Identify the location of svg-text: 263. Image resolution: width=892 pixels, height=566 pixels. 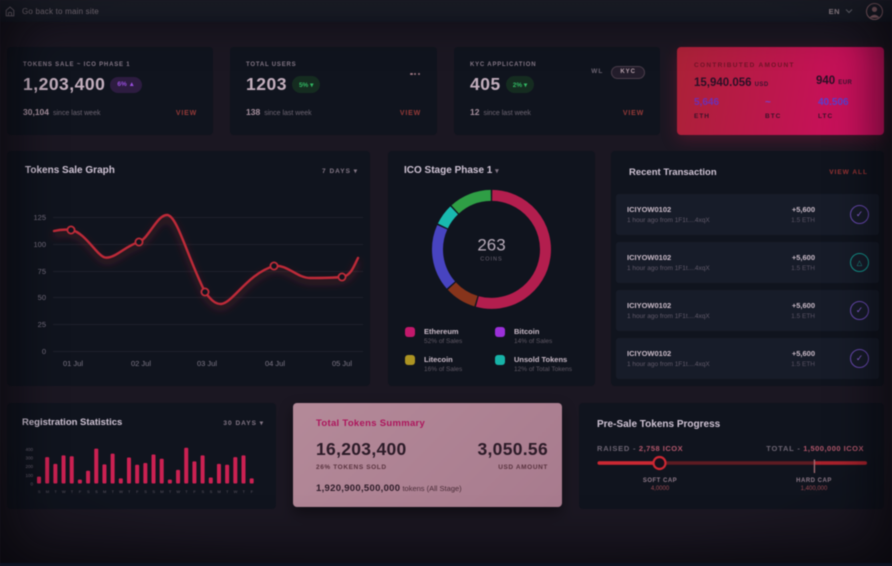
(491, 244).